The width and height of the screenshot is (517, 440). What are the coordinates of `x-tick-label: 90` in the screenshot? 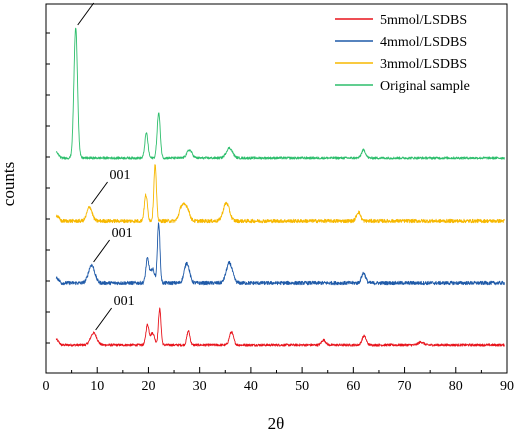 It's located at (507, 386).